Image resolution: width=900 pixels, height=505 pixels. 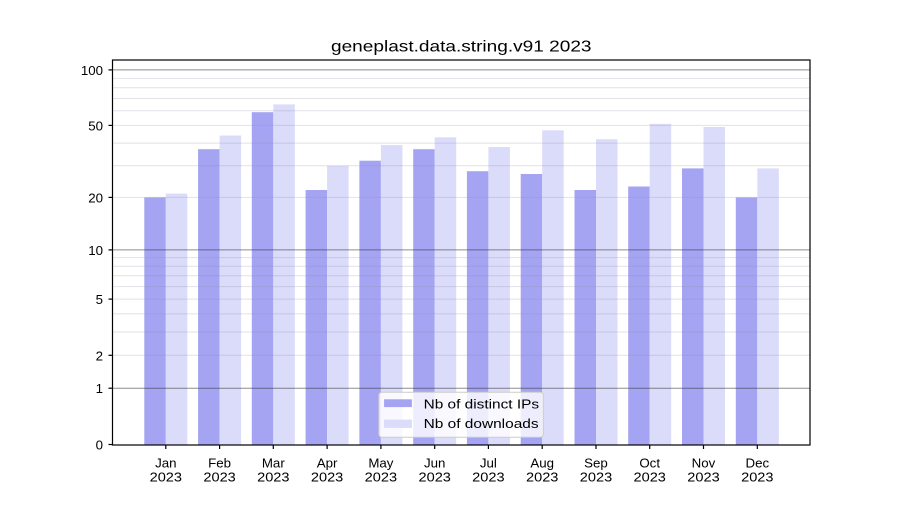 What do you see at coordinates (649, 463) in the screenshot?
I see `svg-text: Oct` at bounding box center [649, 463].